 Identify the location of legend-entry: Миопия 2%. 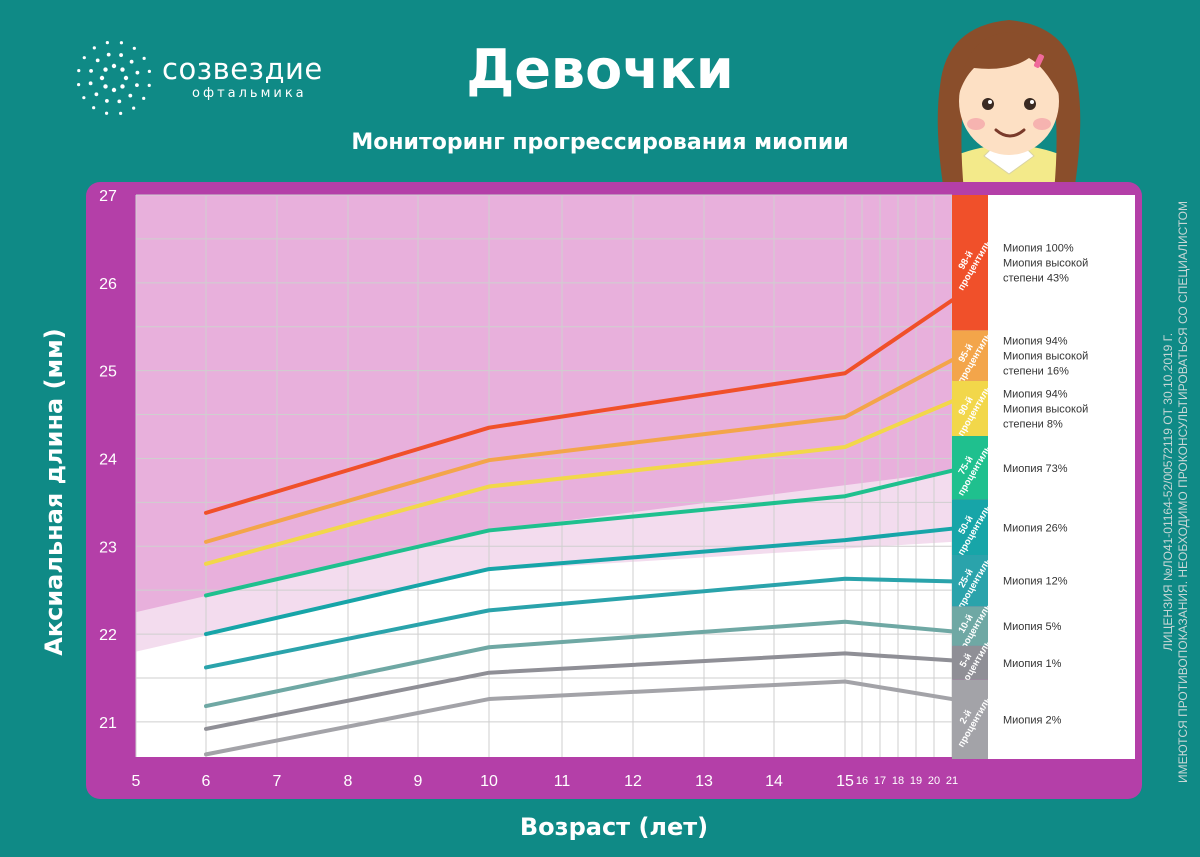
(1032, 720).